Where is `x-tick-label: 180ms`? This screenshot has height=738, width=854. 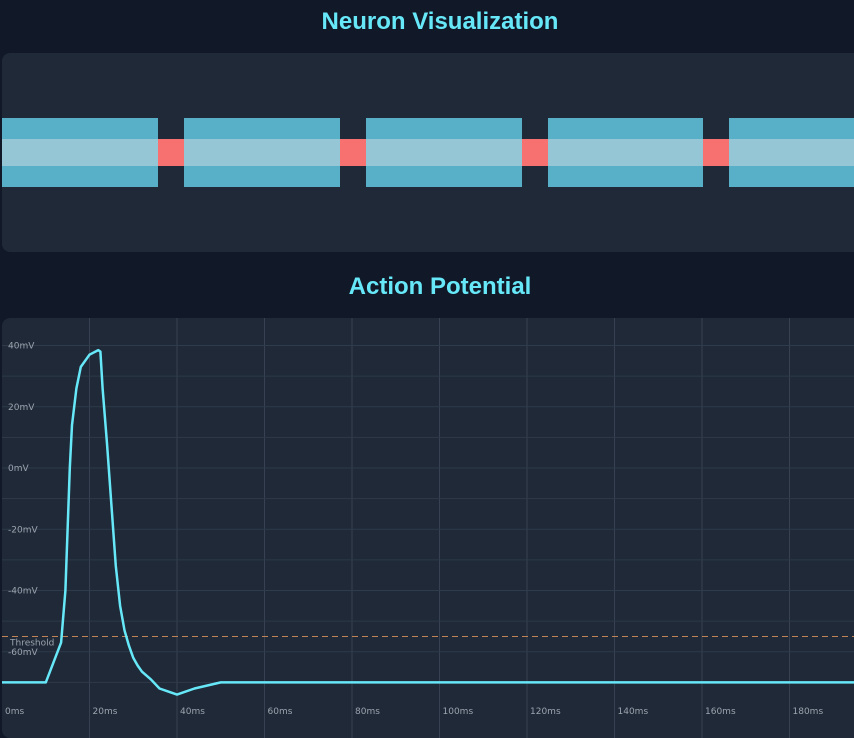 x-tick-label: 180ms is located at coordinates (808, 712).